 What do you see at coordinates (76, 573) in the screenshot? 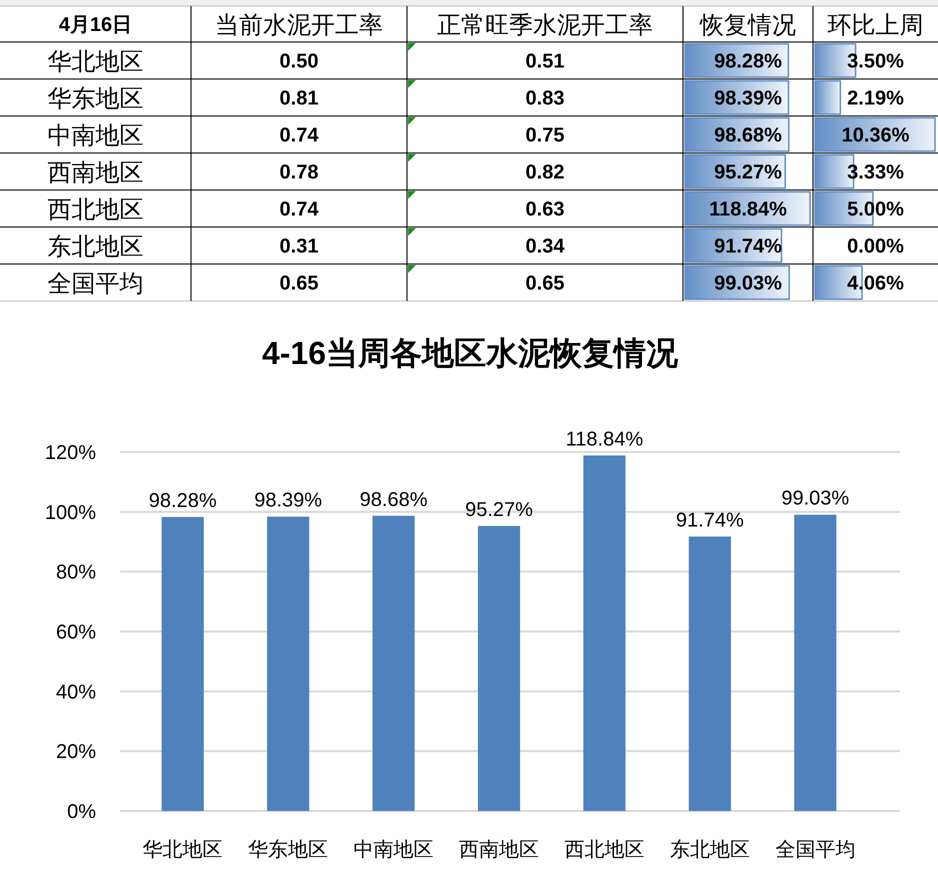
I see `y-tick-label: 80%` at bounding box center [76, 573].